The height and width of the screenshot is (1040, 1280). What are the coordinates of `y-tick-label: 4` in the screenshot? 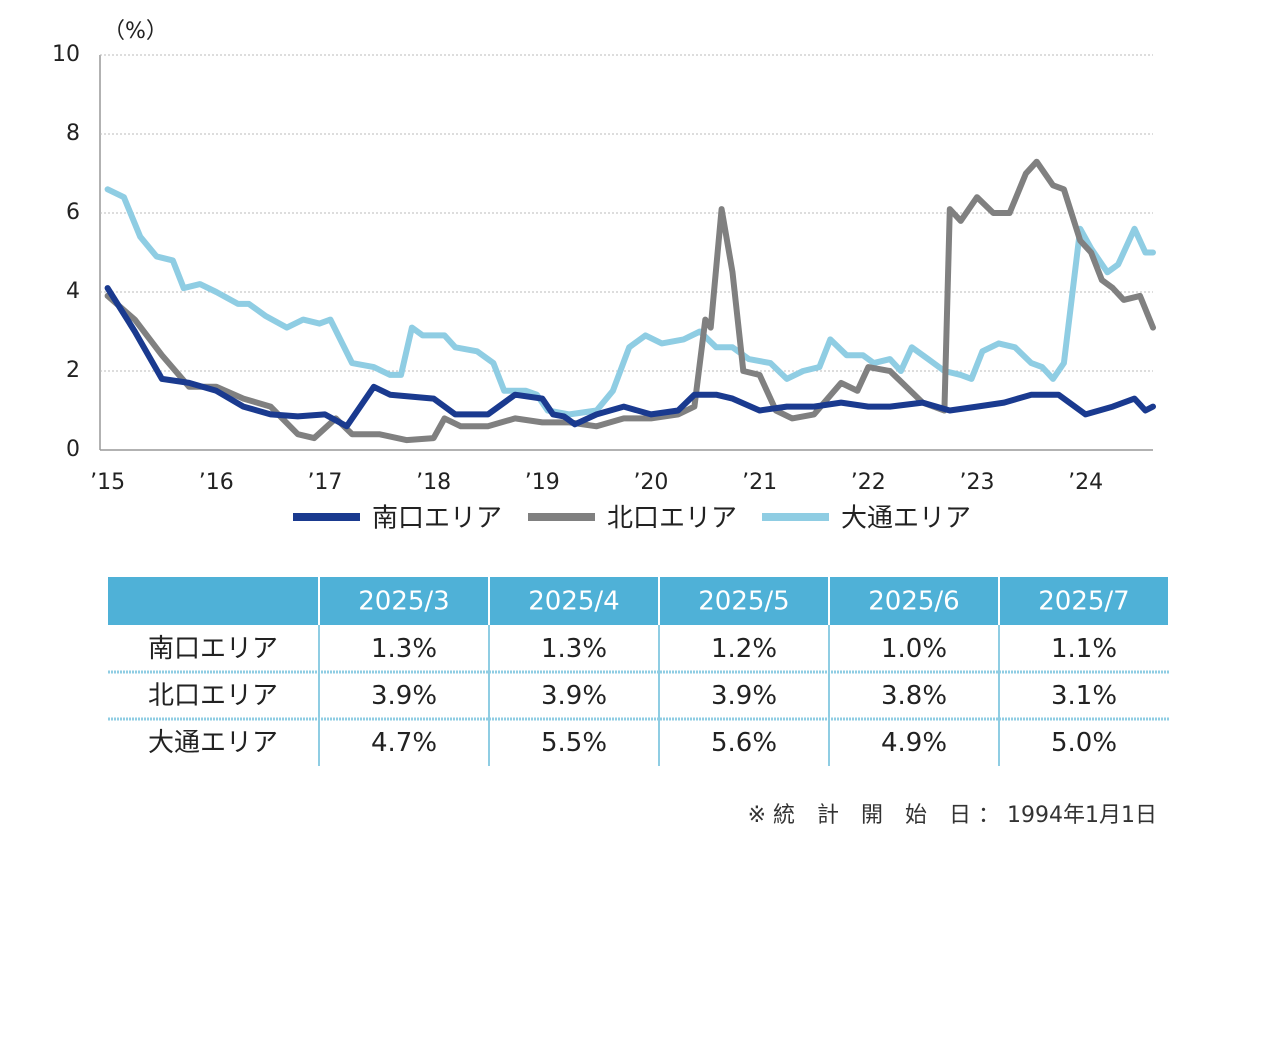 It's located at (73, 291).